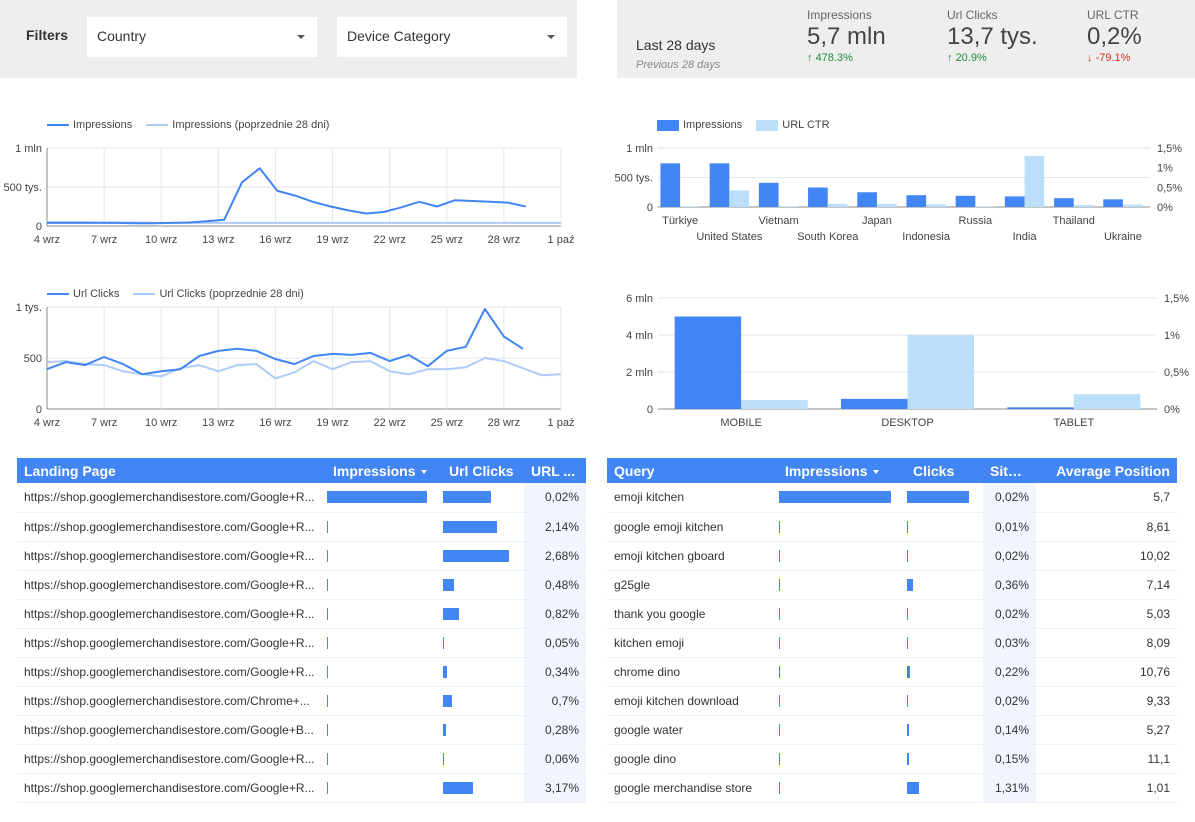 This screenshot has height=822, width=1195. I want to click on query-cell: google emoji kitchen, so click(692, 527).